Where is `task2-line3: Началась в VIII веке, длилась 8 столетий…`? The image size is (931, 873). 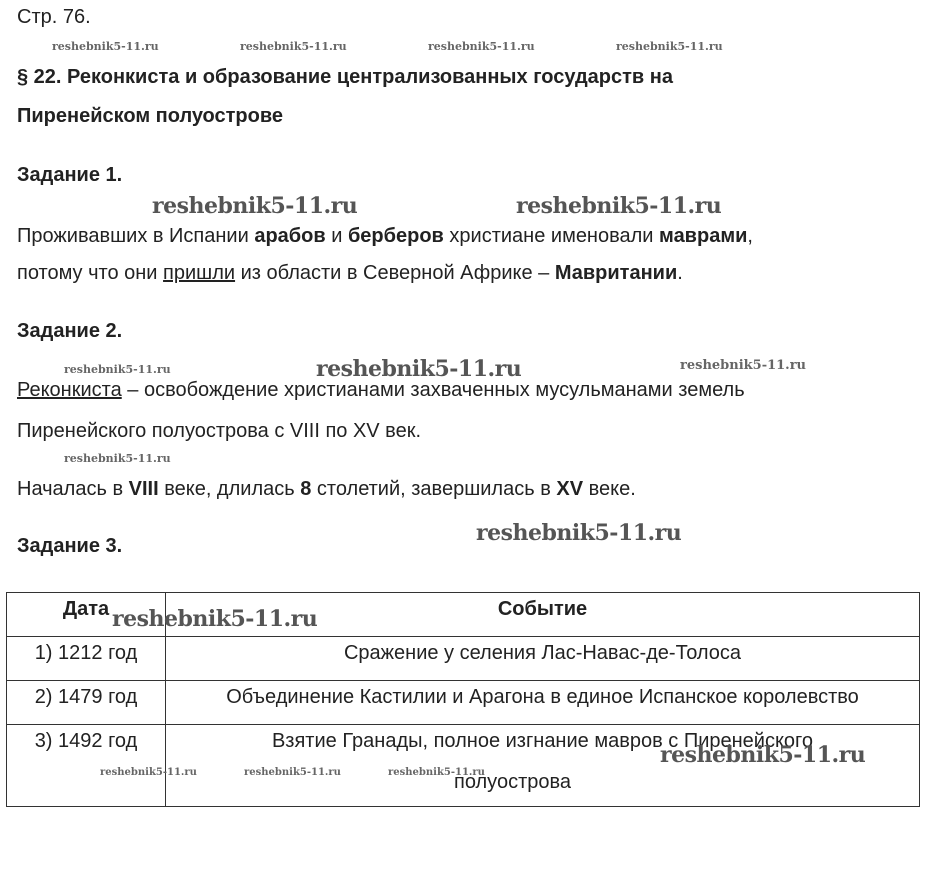 task2-line3: Началась в VIII веке, длилась 8 столетий… is located at coordinates (326, 489).